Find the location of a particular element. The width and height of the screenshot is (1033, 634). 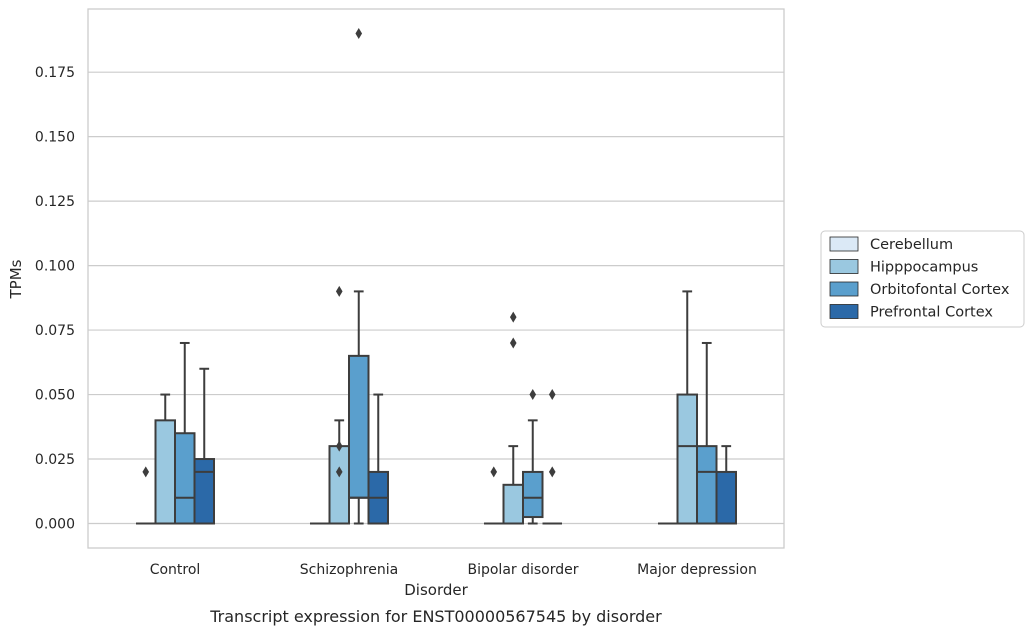

y-axis-label: TPMs is located at coordinates (16, 279).